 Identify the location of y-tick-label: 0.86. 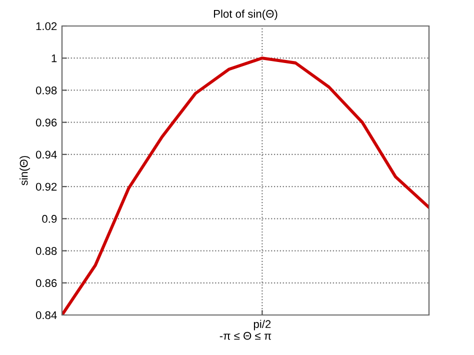
(46, 283).